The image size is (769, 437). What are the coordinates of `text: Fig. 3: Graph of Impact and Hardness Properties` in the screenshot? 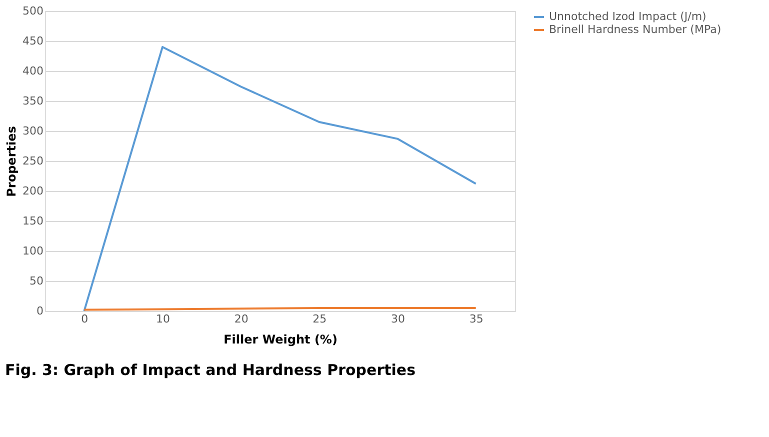 It's located at (210, 370).